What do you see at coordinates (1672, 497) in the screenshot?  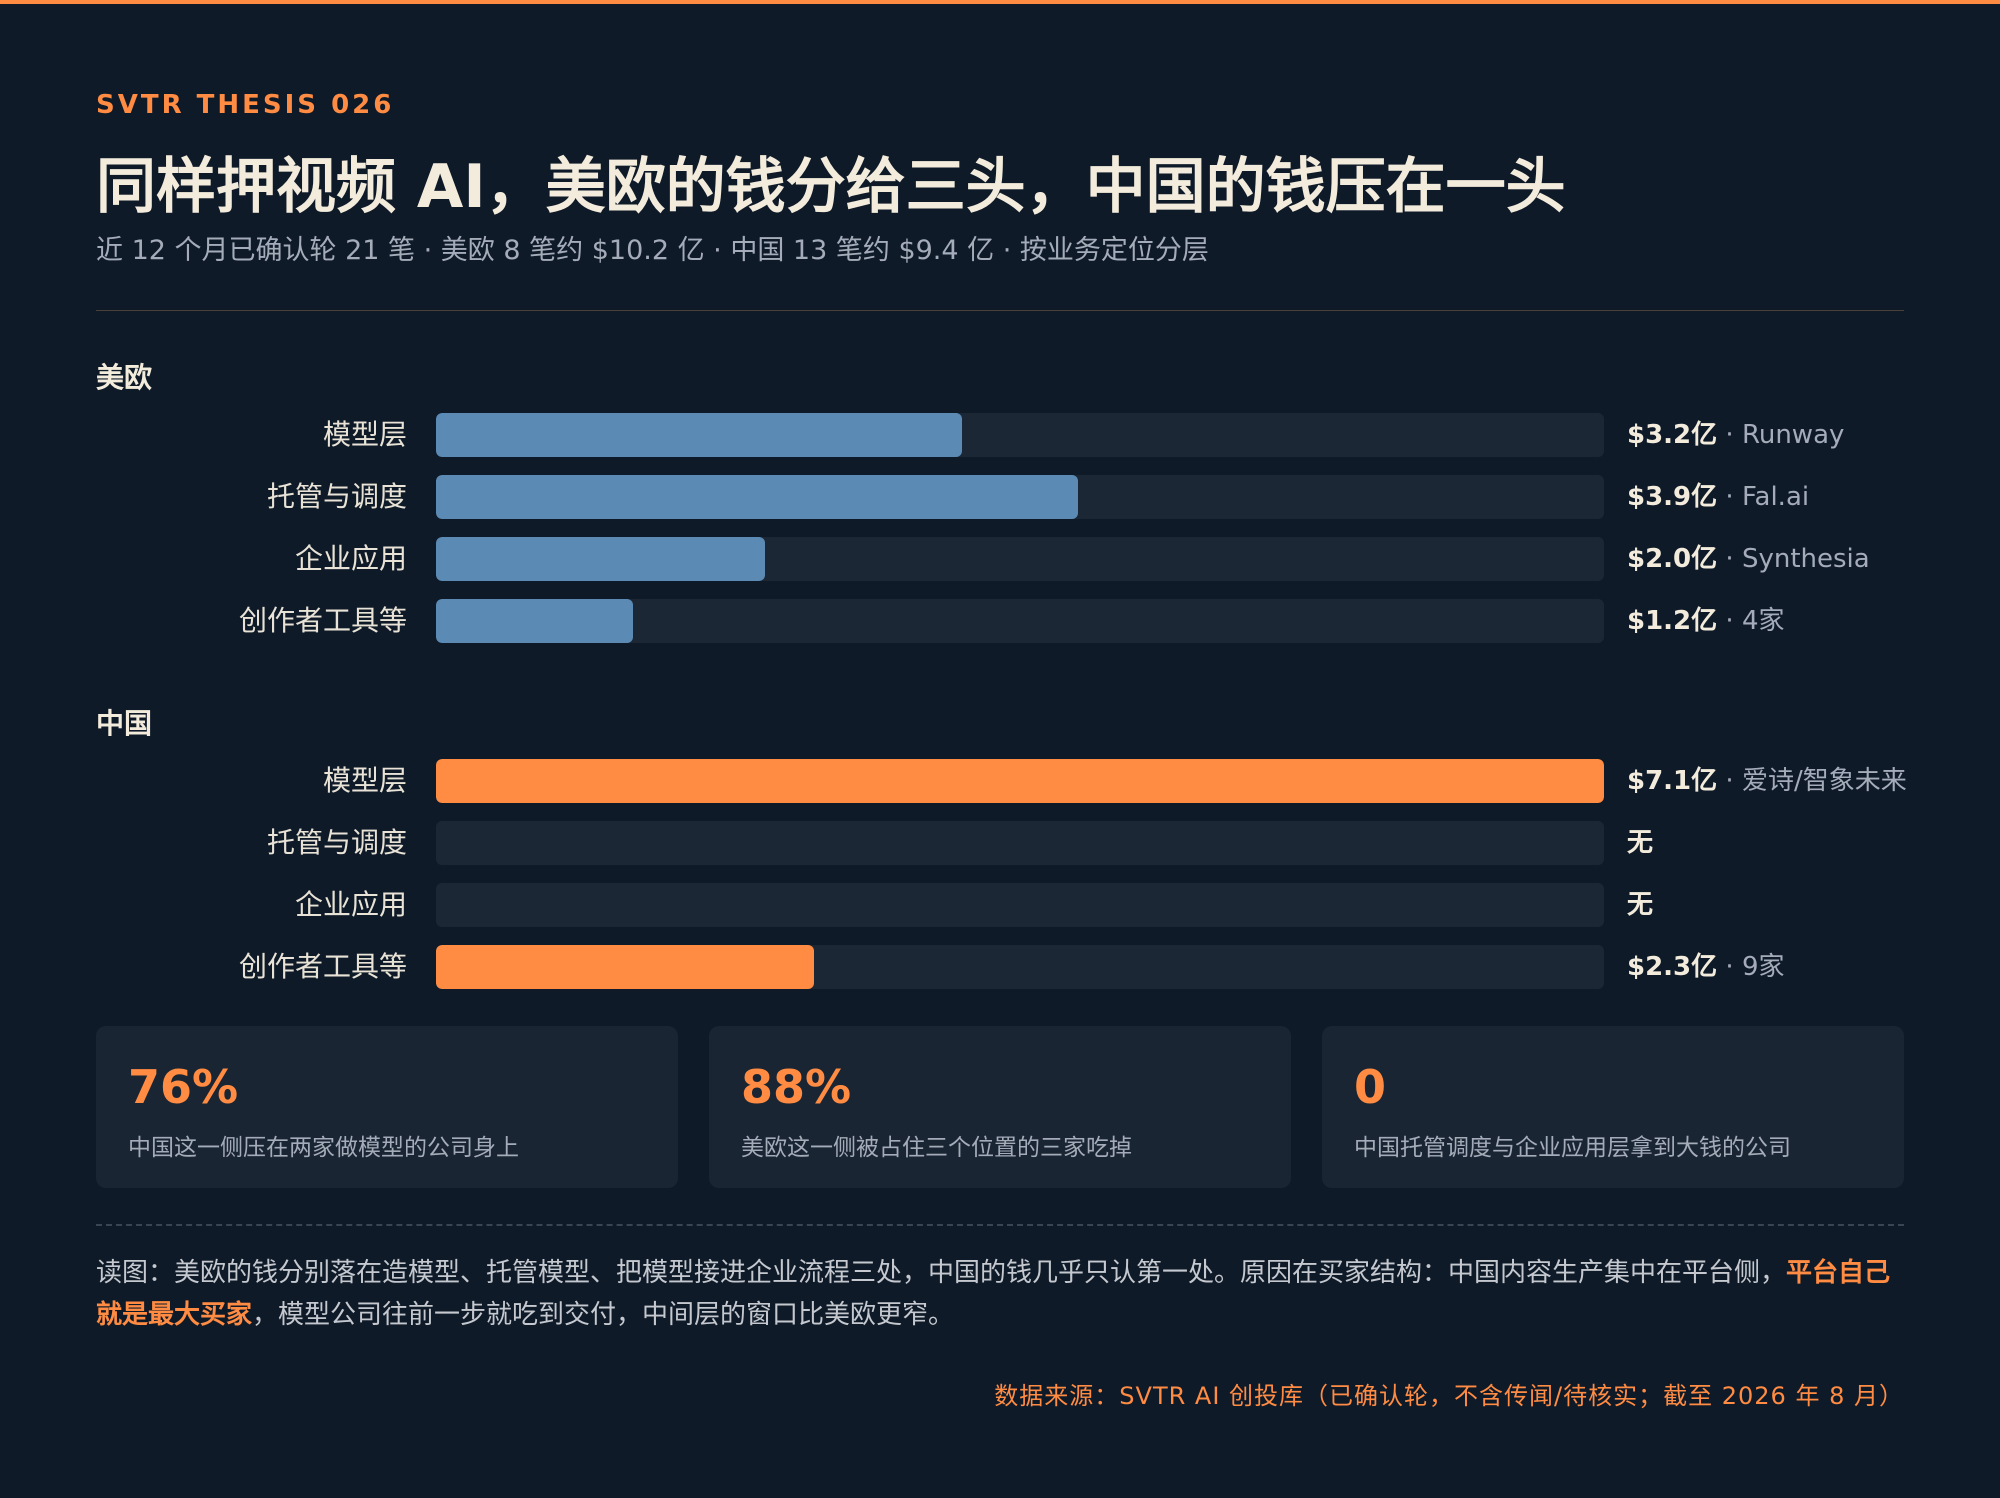 I see `bar-amount: $3.9亿` at bounding box center [1672, 497].